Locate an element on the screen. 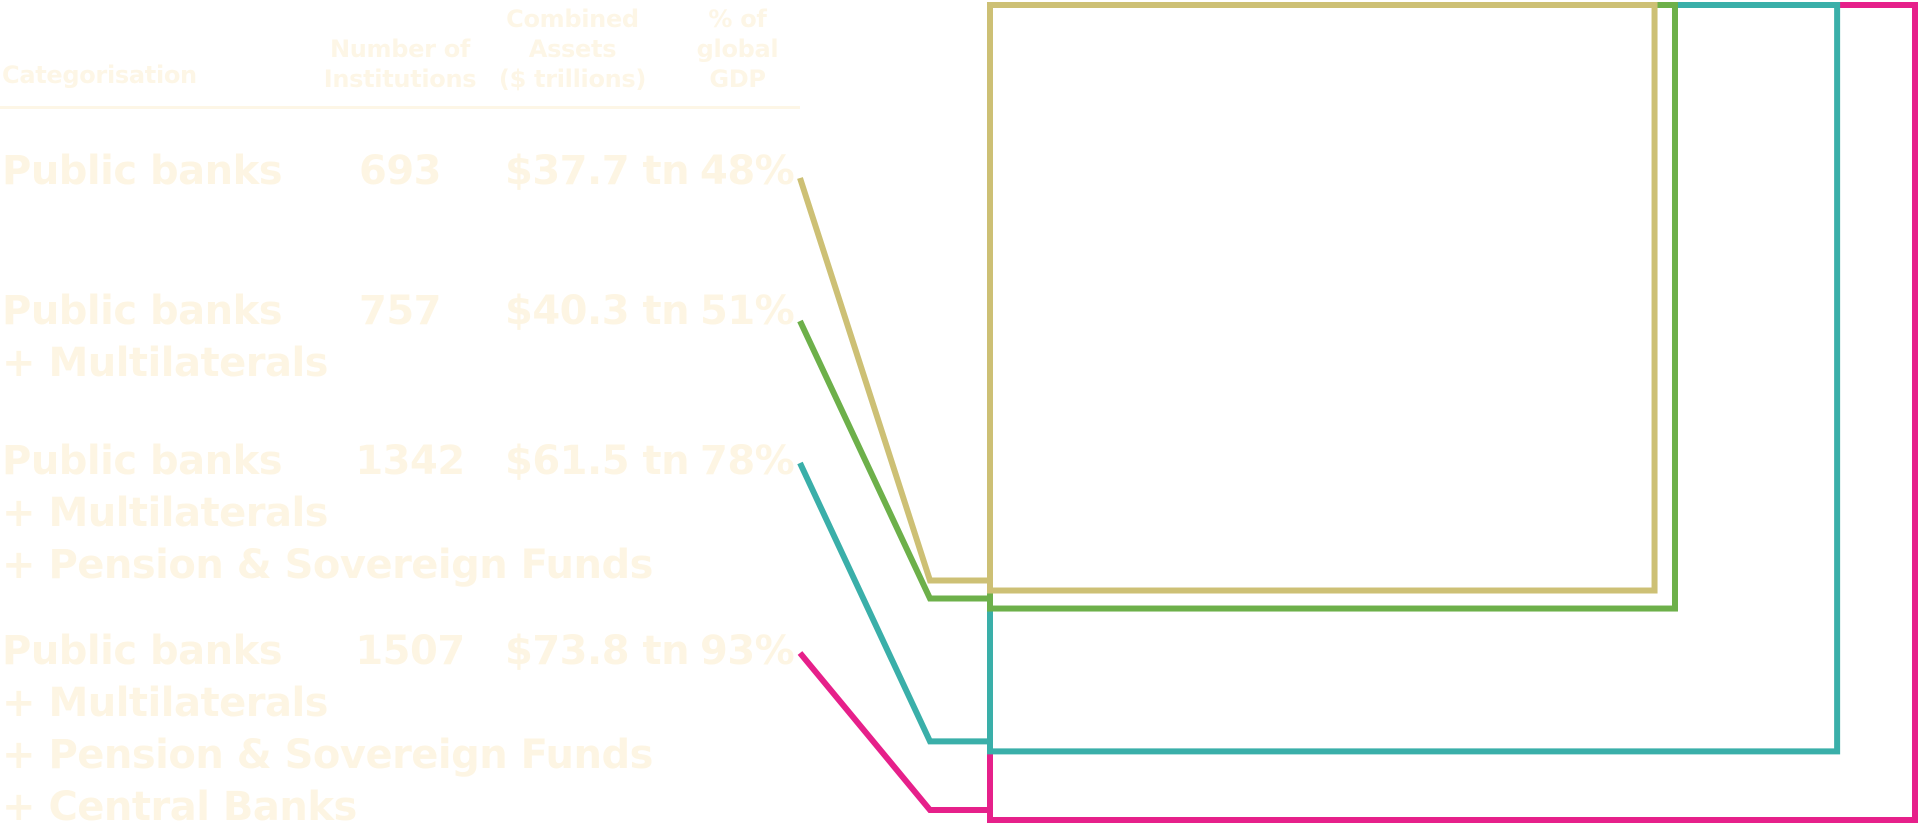 The image size is (1920, 838). row-2-category: Public banks + Multilaterals is located at coordinates (165, 337).